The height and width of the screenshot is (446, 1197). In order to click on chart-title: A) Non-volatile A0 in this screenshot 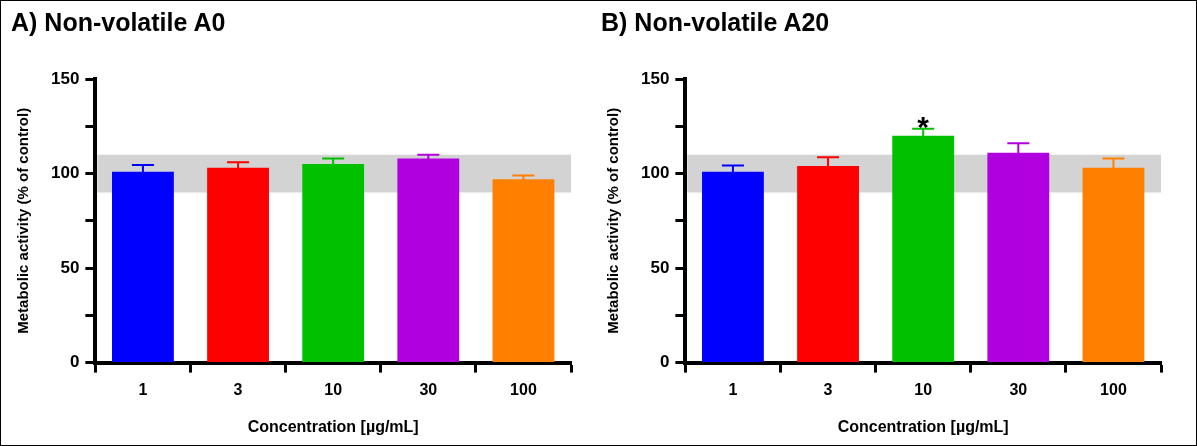, I will do `click(118, 21)`.